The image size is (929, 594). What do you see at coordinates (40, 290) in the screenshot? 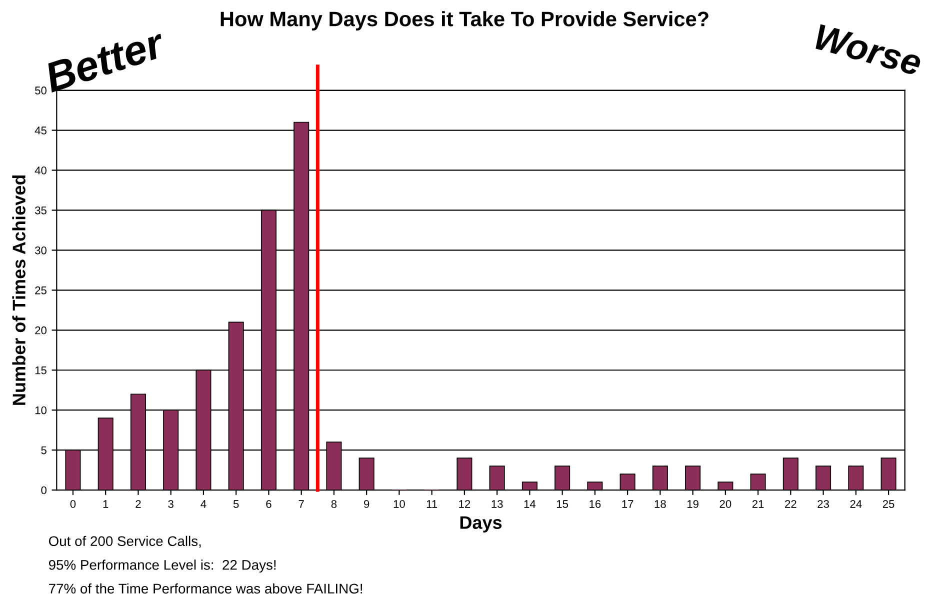
I see `y-tick-label: 25` at bounding box center [40, 290].